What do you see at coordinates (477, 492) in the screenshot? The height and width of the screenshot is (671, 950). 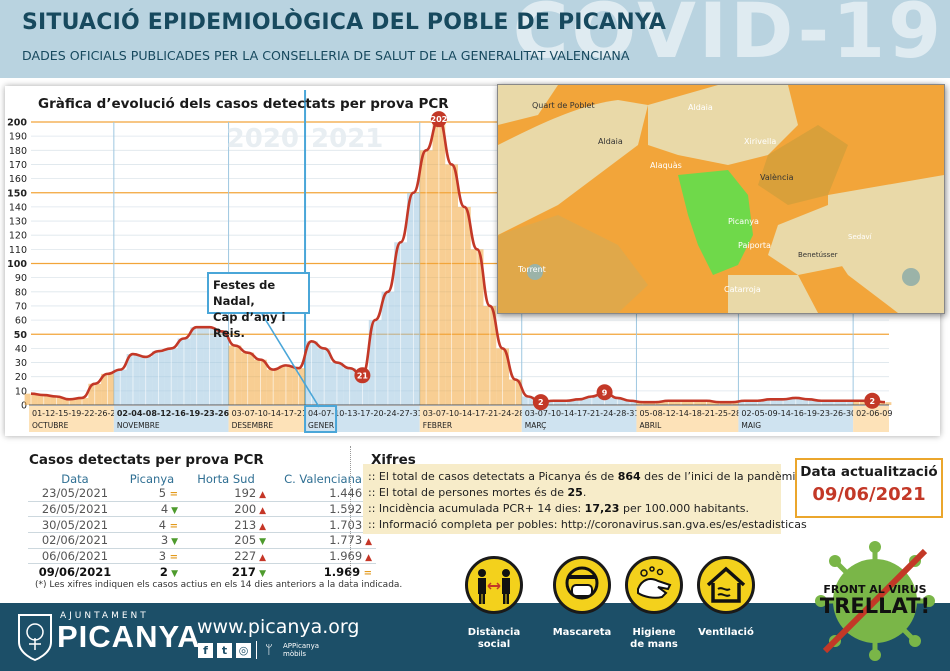 I see `xifres-deaths: :: El total de persones mortes és de 25.` at bounding box center [477, 492].